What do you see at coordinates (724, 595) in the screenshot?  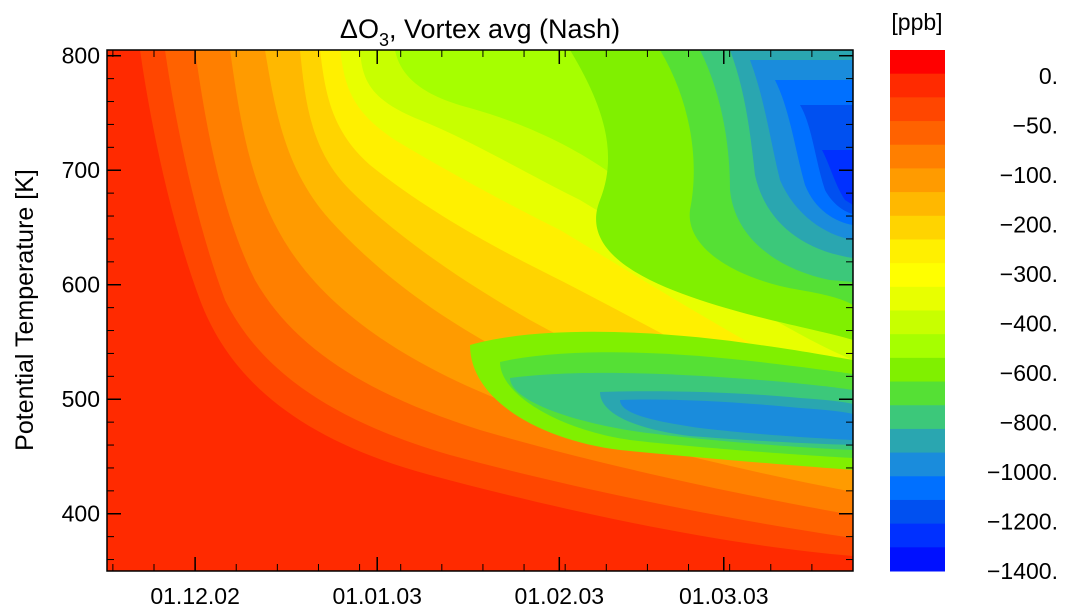 I see `x-tick-label: 01.03.03` at bounding box center [724, 595].